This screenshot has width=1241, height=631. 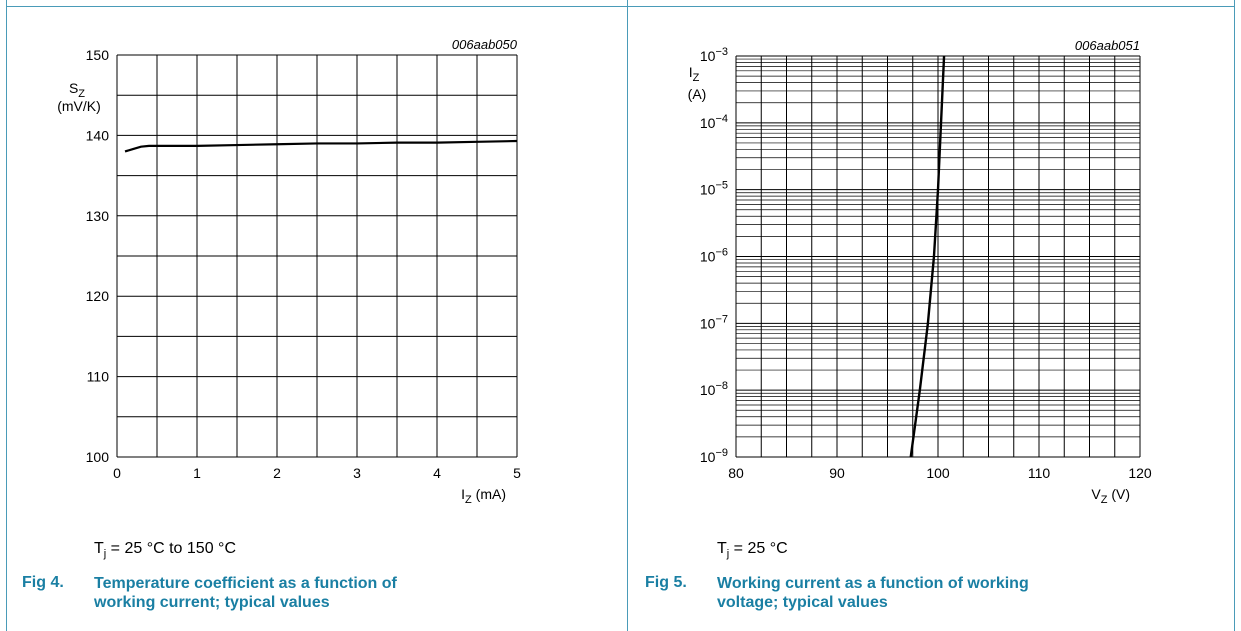 What do you see at coordinates (714, 55) in the screenshot?
I see `y-tick-label: 10−3` at bounding box center [714, 55].